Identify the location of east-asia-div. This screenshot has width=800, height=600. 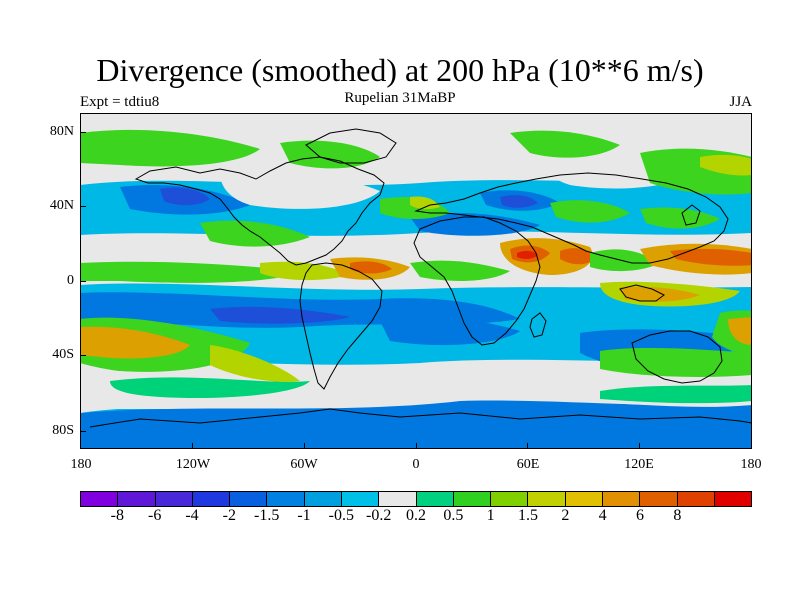
(680, 218).